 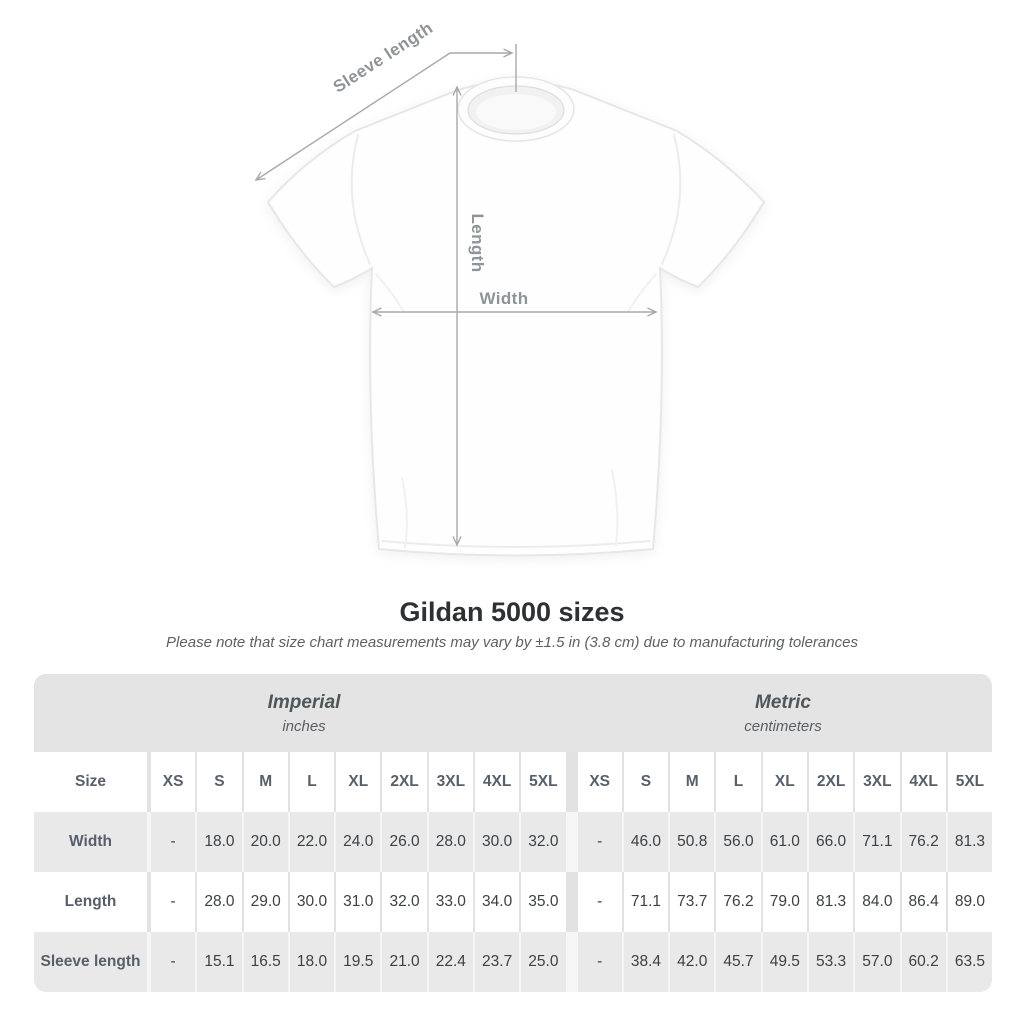 I want to click on value-cell: 22.4, so click(x=450, y=962).